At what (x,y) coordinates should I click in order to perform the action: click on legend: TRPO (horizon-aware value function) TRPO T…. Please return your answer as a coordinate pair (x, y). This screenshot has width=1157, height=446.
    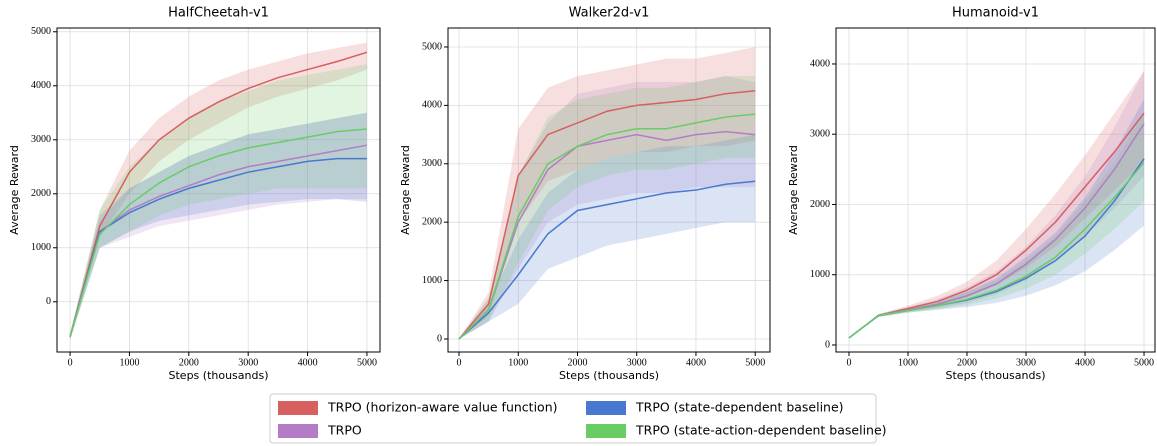
    Looking at the image, I should click on (578, 418).